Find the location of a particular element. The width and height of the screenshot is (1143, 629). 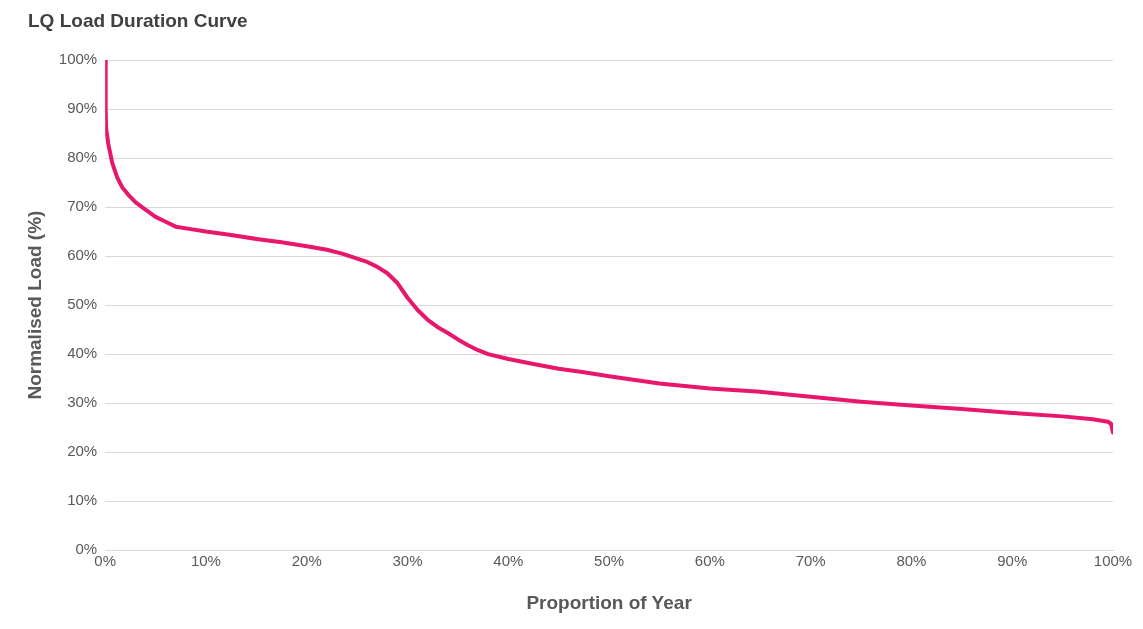

x-tick-label: 30% is located at coordinates (407, 561).